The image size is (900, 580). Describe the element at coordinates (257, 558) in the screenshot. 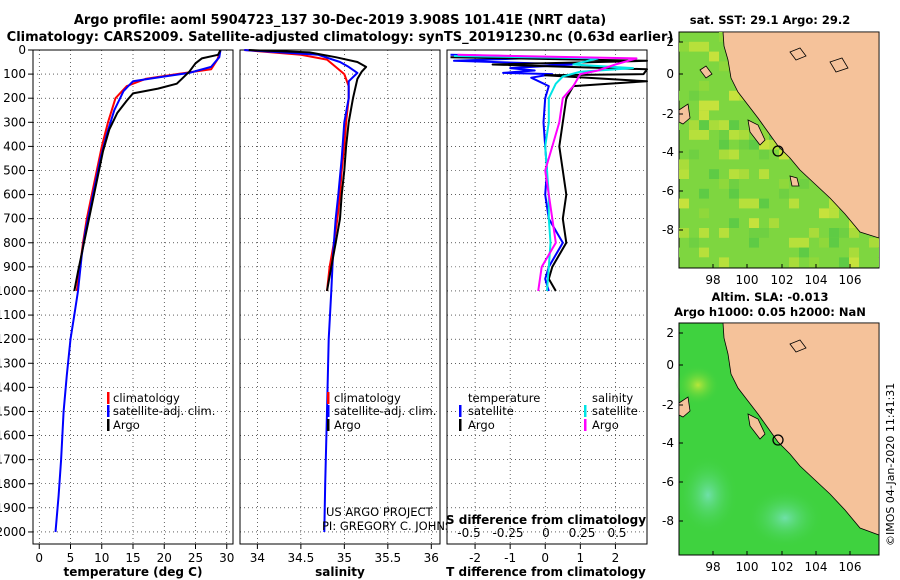

I see `x-tick-label: 34` at that location.